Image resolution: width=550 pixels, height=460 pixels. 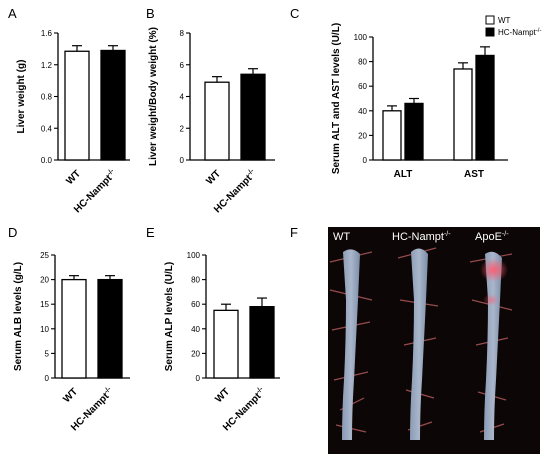 I want to click on x-category-label-d-0: WT, so click(x=70, y=395).